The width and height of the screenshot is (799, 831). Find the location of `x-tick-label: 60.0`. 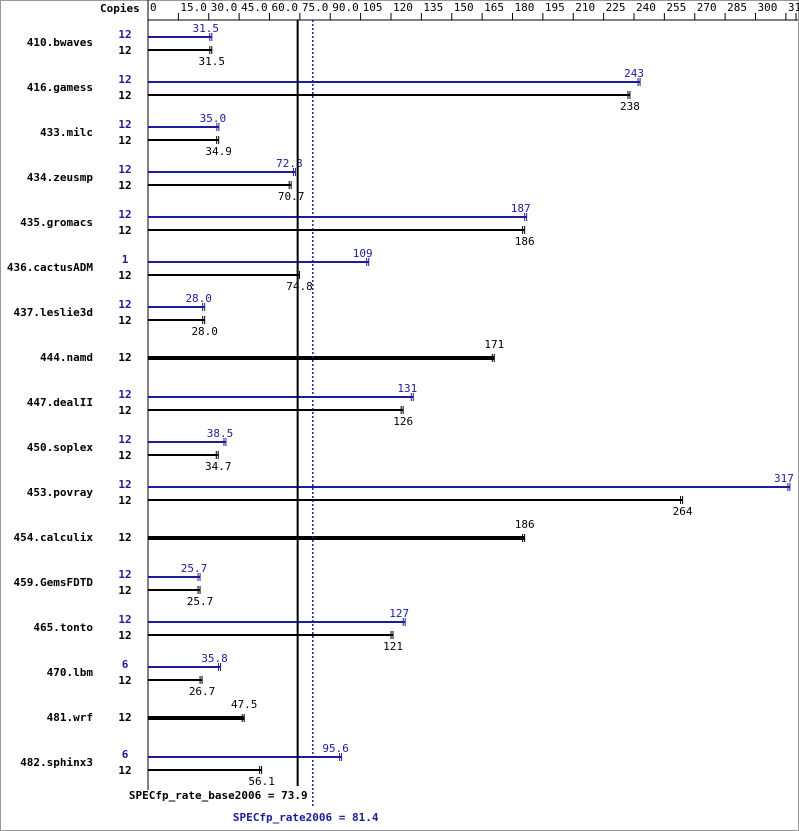

x-tick-label: 60.0 is located at coordinates (285, 7).